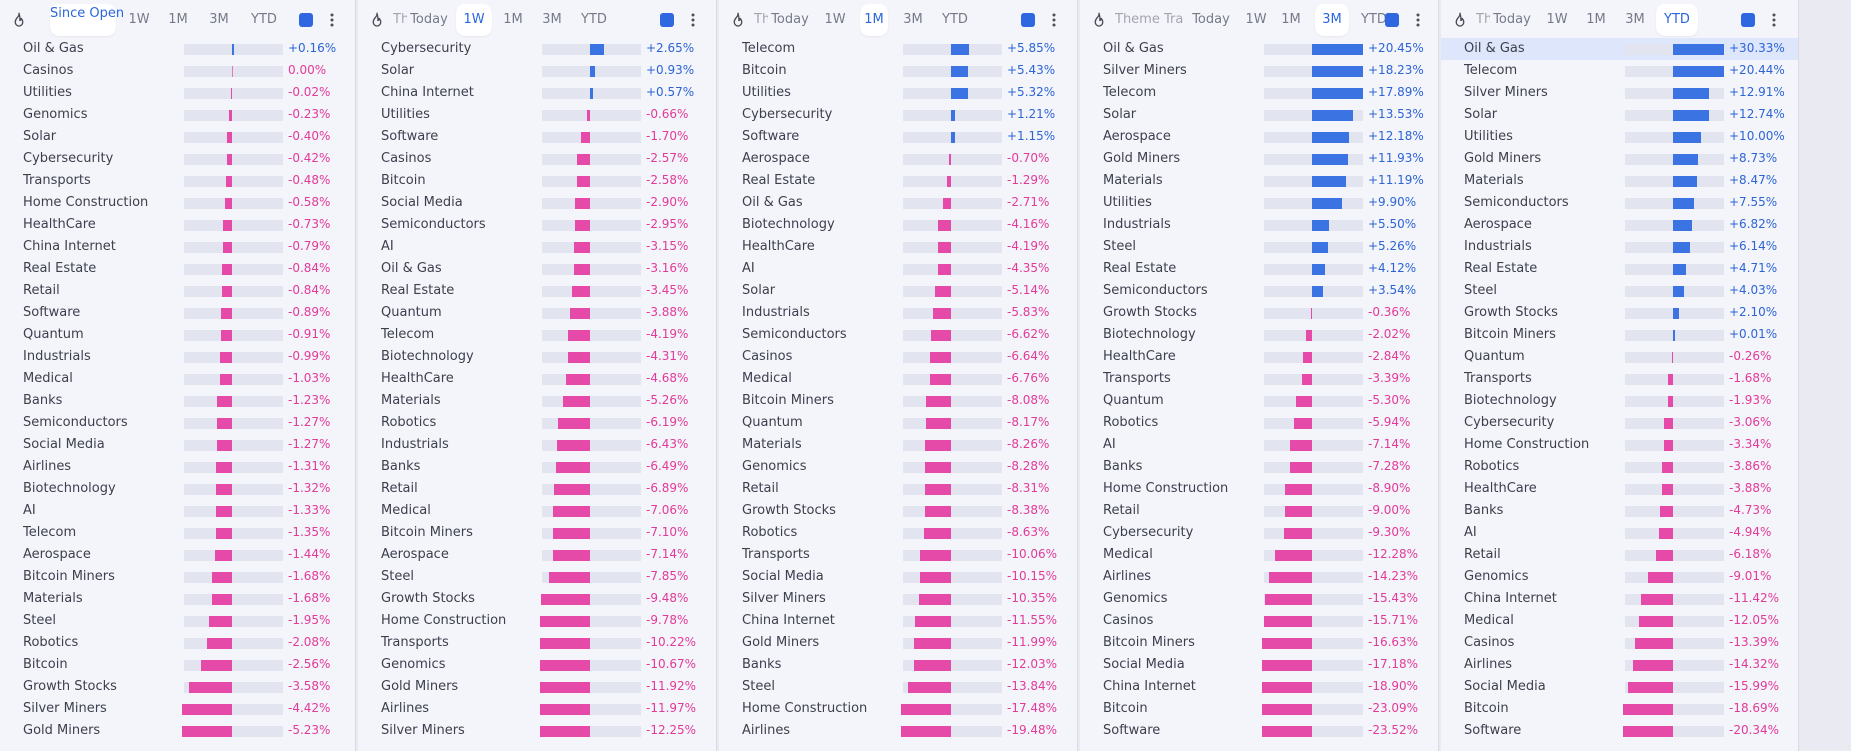 The image size is (1851, 751). What do you see at coordinates (537, 401) in the screenshot?
I see `theme-row: Materials -5.26%` at bounding box center [537, 401].